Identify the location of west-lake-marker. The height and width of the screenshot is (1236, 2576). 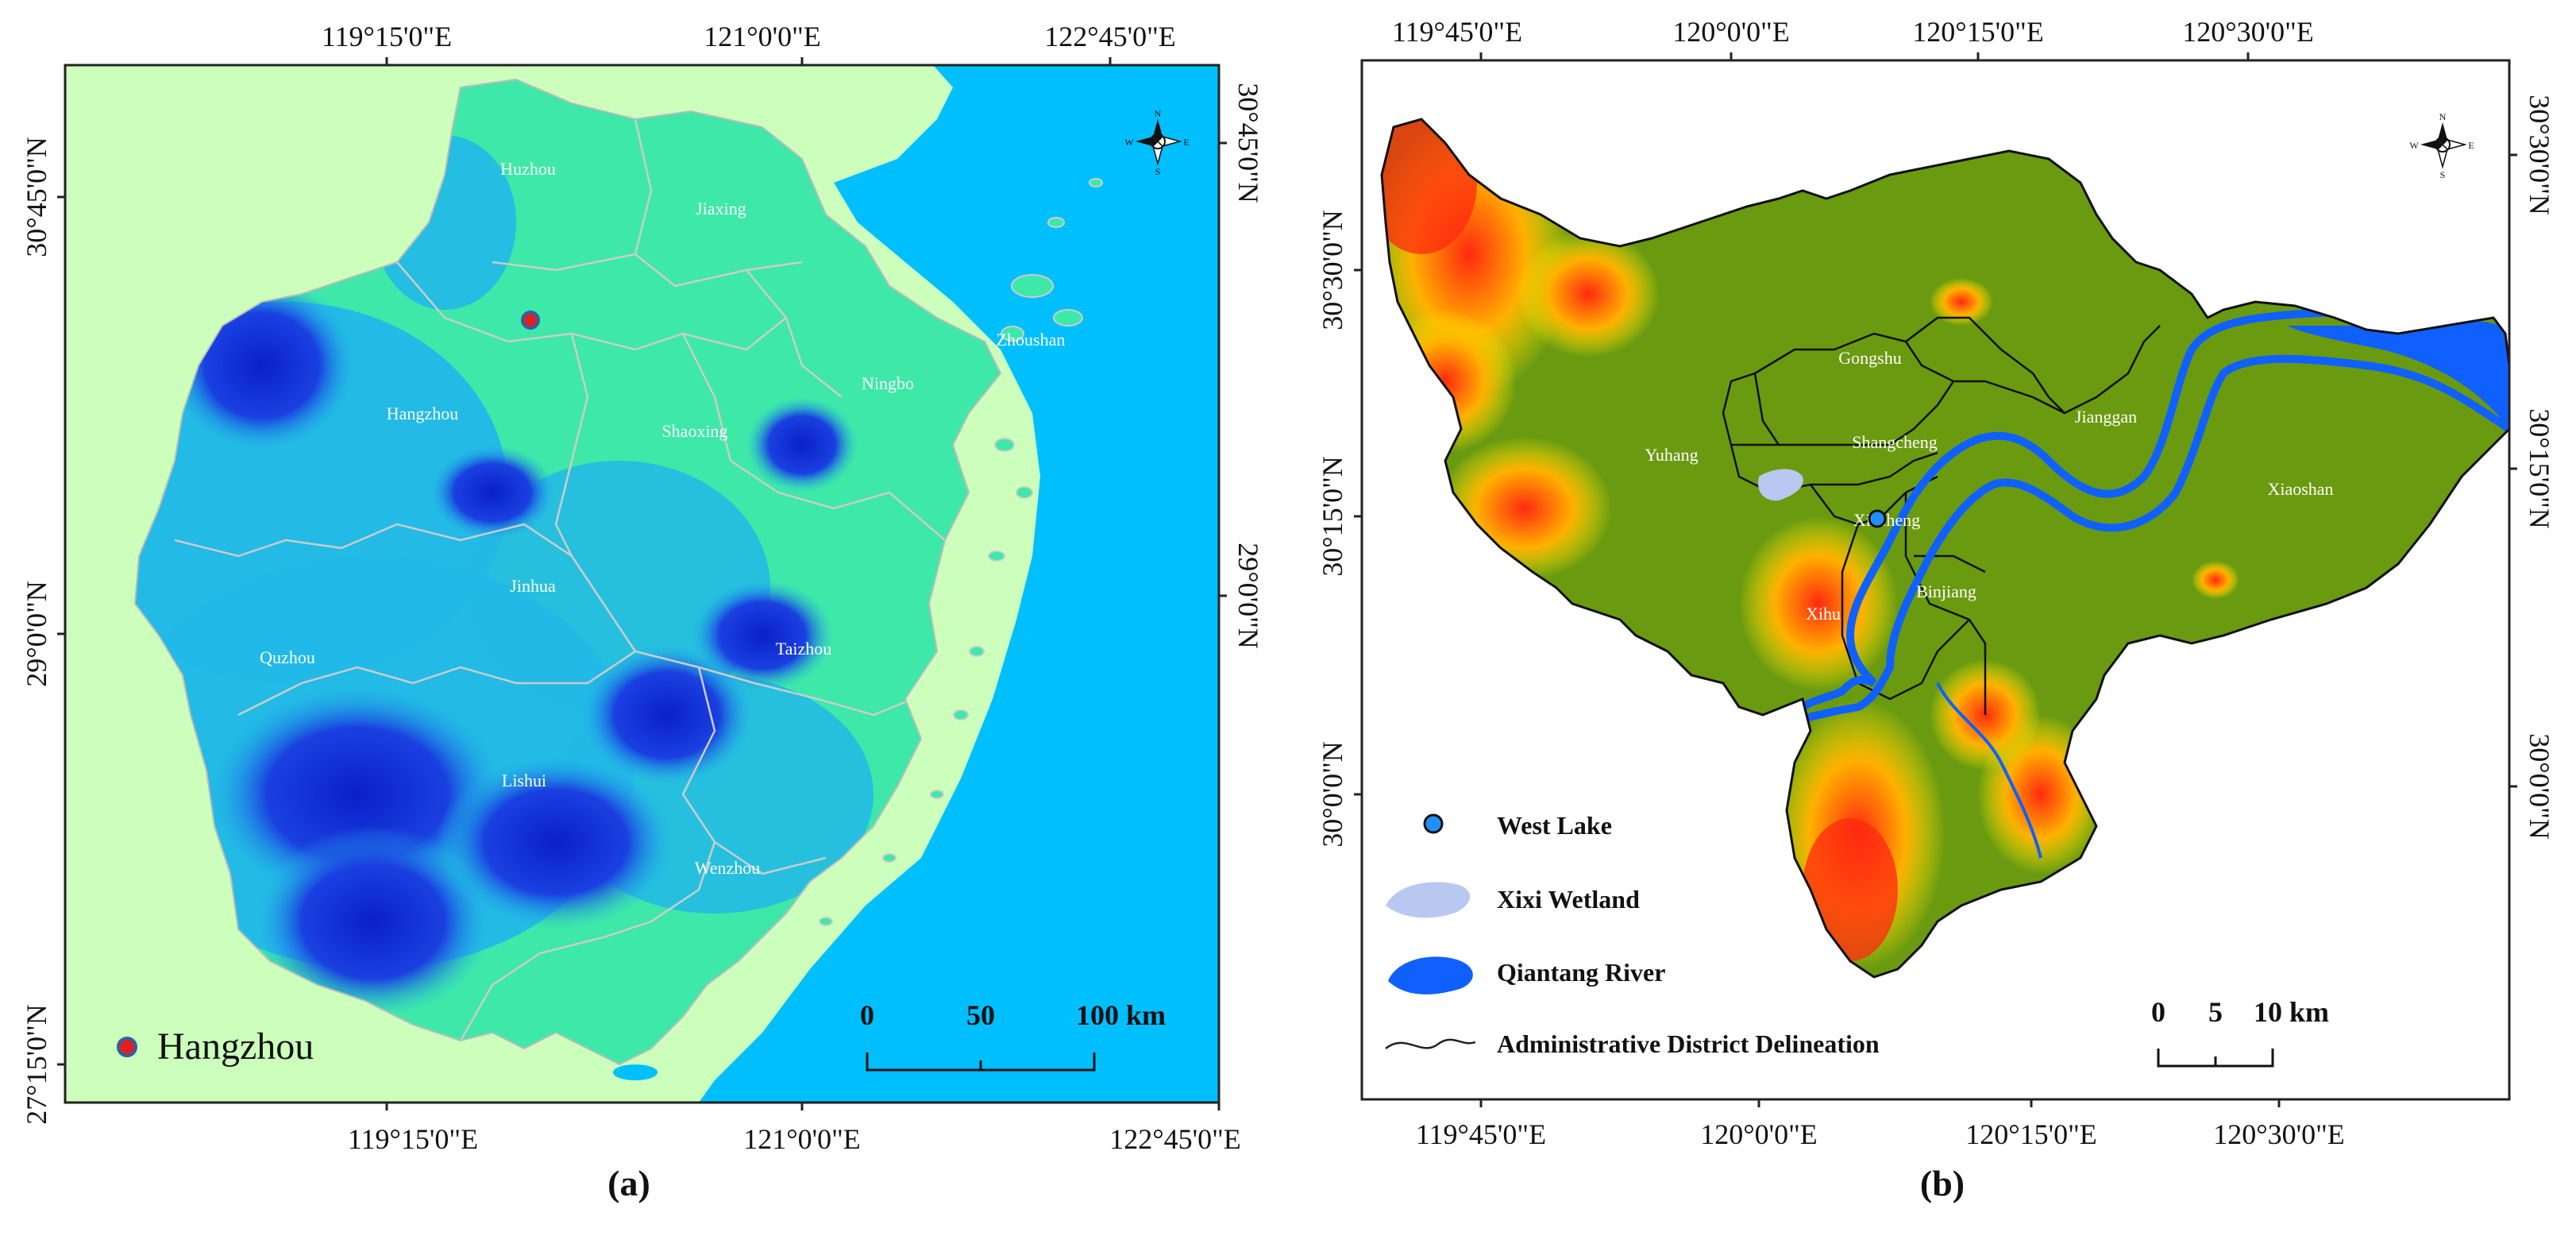
(1877, 518).